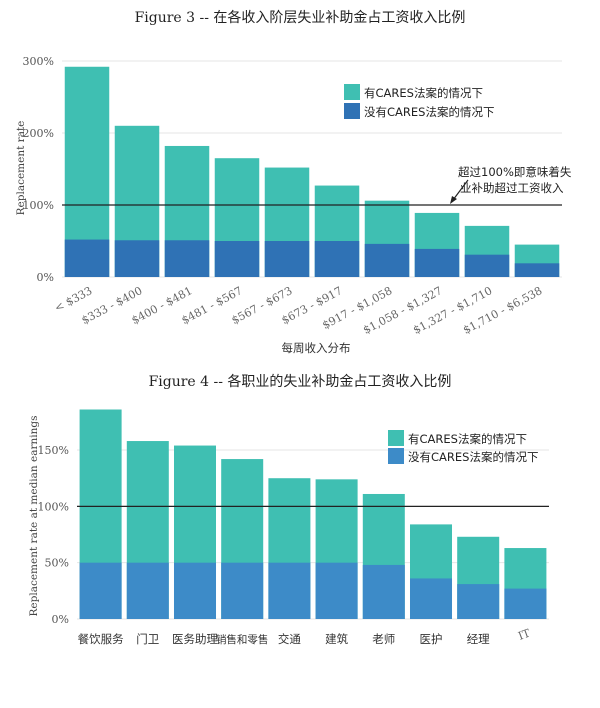 The height and width of the screenshot is (708, 600). What do you see at coordinates (60, 619) in the screenshot?
I see `f4-y-tick-label: 0%` at bounding box center [60, 619].